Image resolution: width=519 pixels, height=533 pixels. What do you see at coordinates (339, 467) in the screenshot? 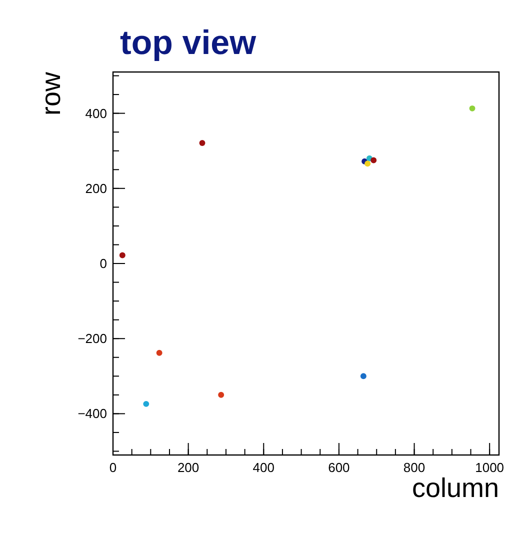
I see `x-tick-label: 600` at bounding box center [339, 467].